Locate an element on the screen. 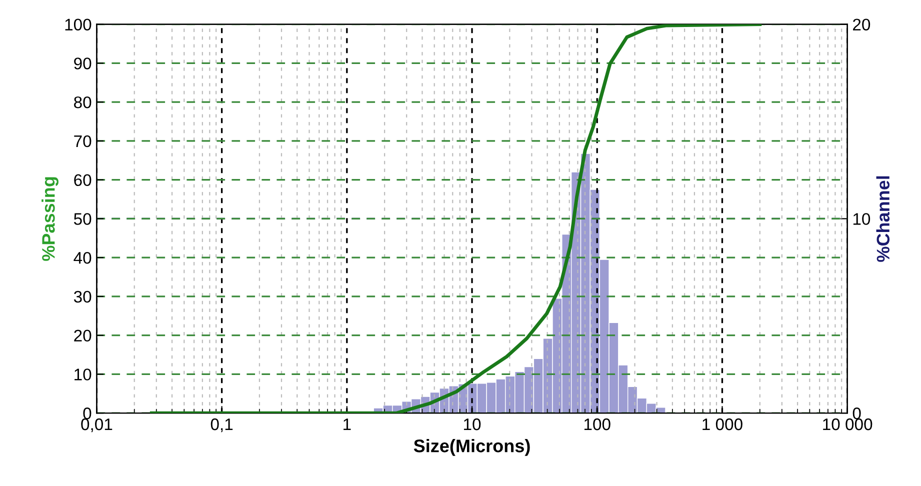 This screenshot has width=921, height=486. y-tick-label: 0 is located at coordinates (87, 414).